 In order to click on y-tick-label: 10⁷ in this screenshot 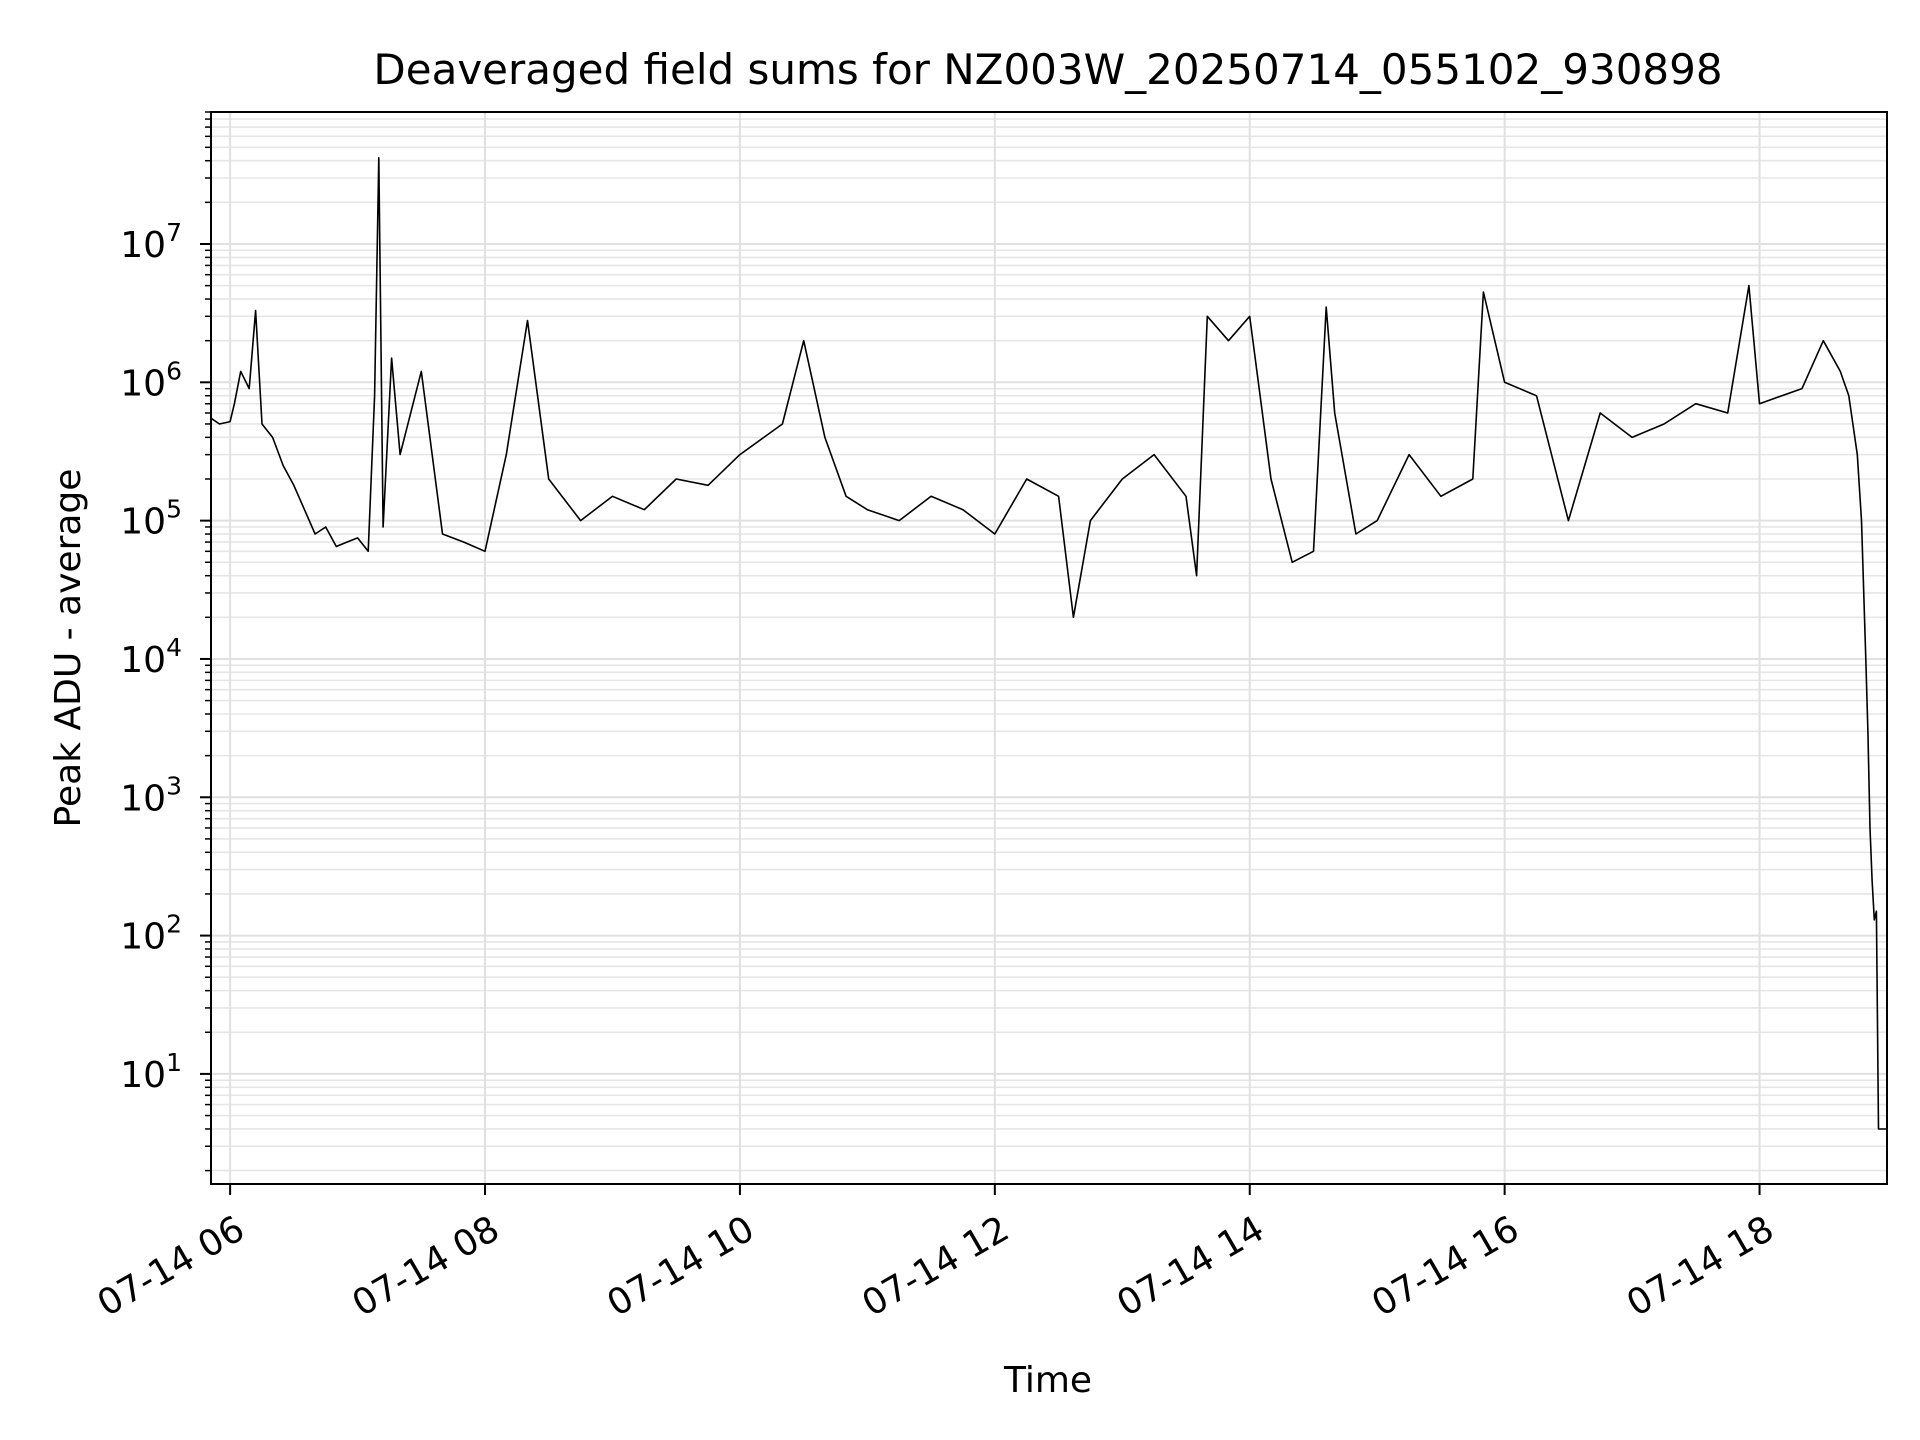, I will do `click(151, 242)`.